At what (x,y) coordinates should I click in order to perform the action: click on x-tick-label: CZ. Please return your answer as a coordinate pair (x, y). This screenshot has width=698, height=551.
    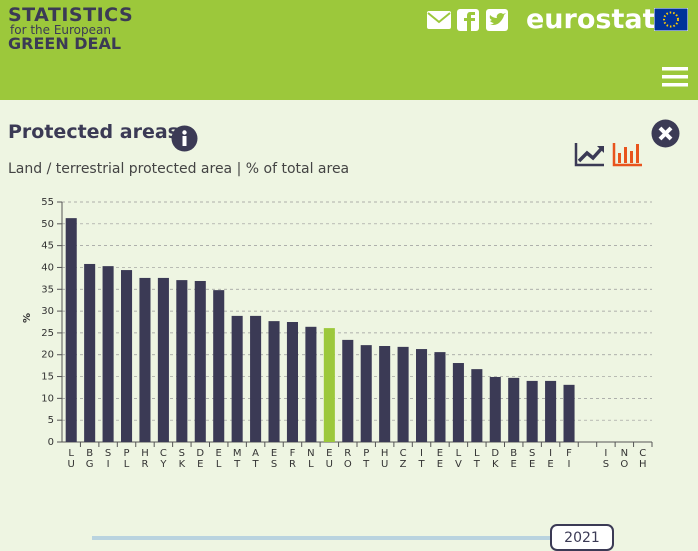
    Looking at the image, I should click on (403, 459).